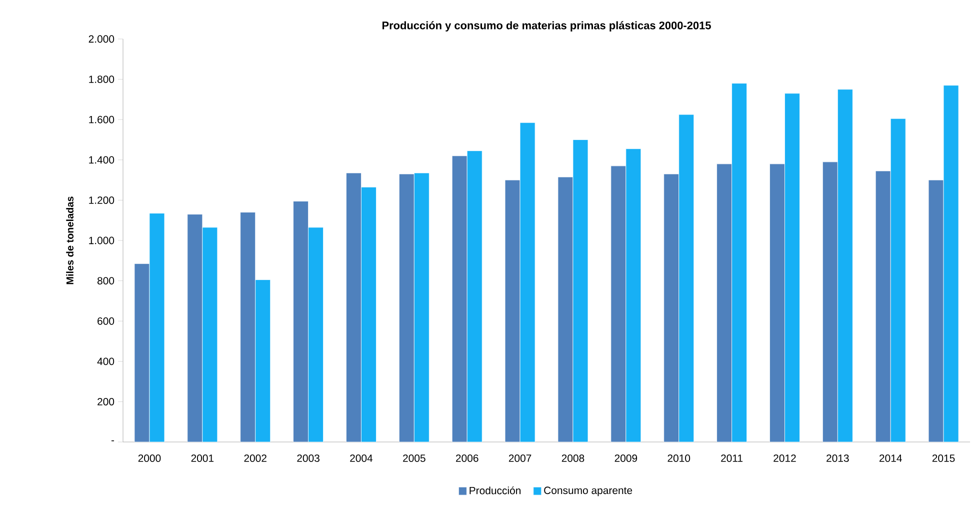  Describe the element at coordinates (202, 458) in the screenshot. I see `x-tick-label: 2001` at that location.